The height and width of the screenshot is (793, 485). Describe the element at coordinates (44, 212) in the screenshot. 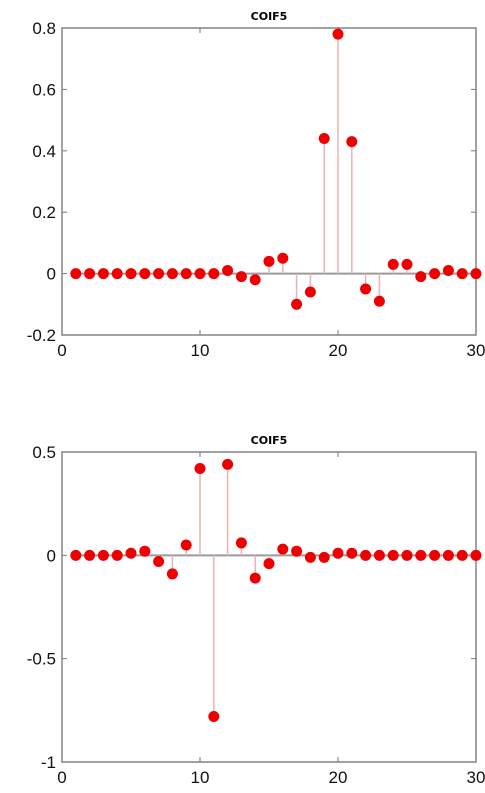

I see `y-tick-label: 0.2` at that location.